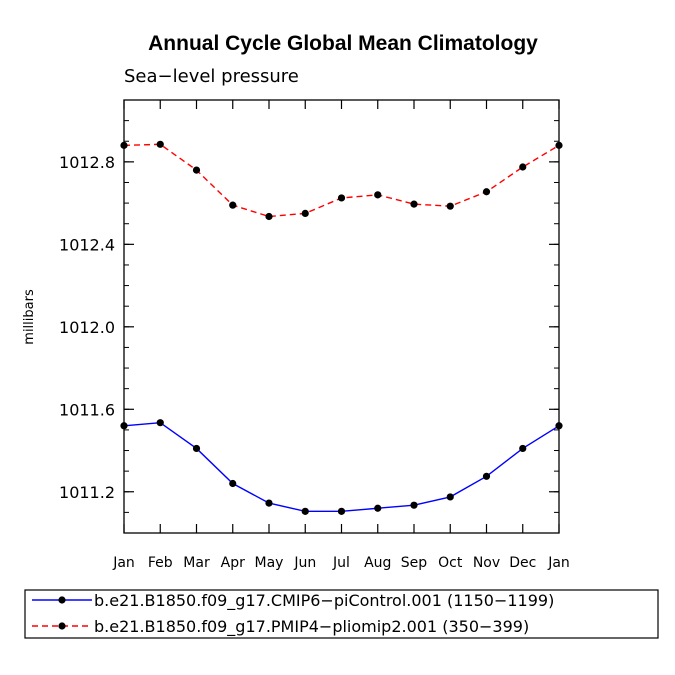  What do you see at coordinates (196, 563) in the screenshot?
I see `x-tick-label: Mar` at bounding box center [196, 563].